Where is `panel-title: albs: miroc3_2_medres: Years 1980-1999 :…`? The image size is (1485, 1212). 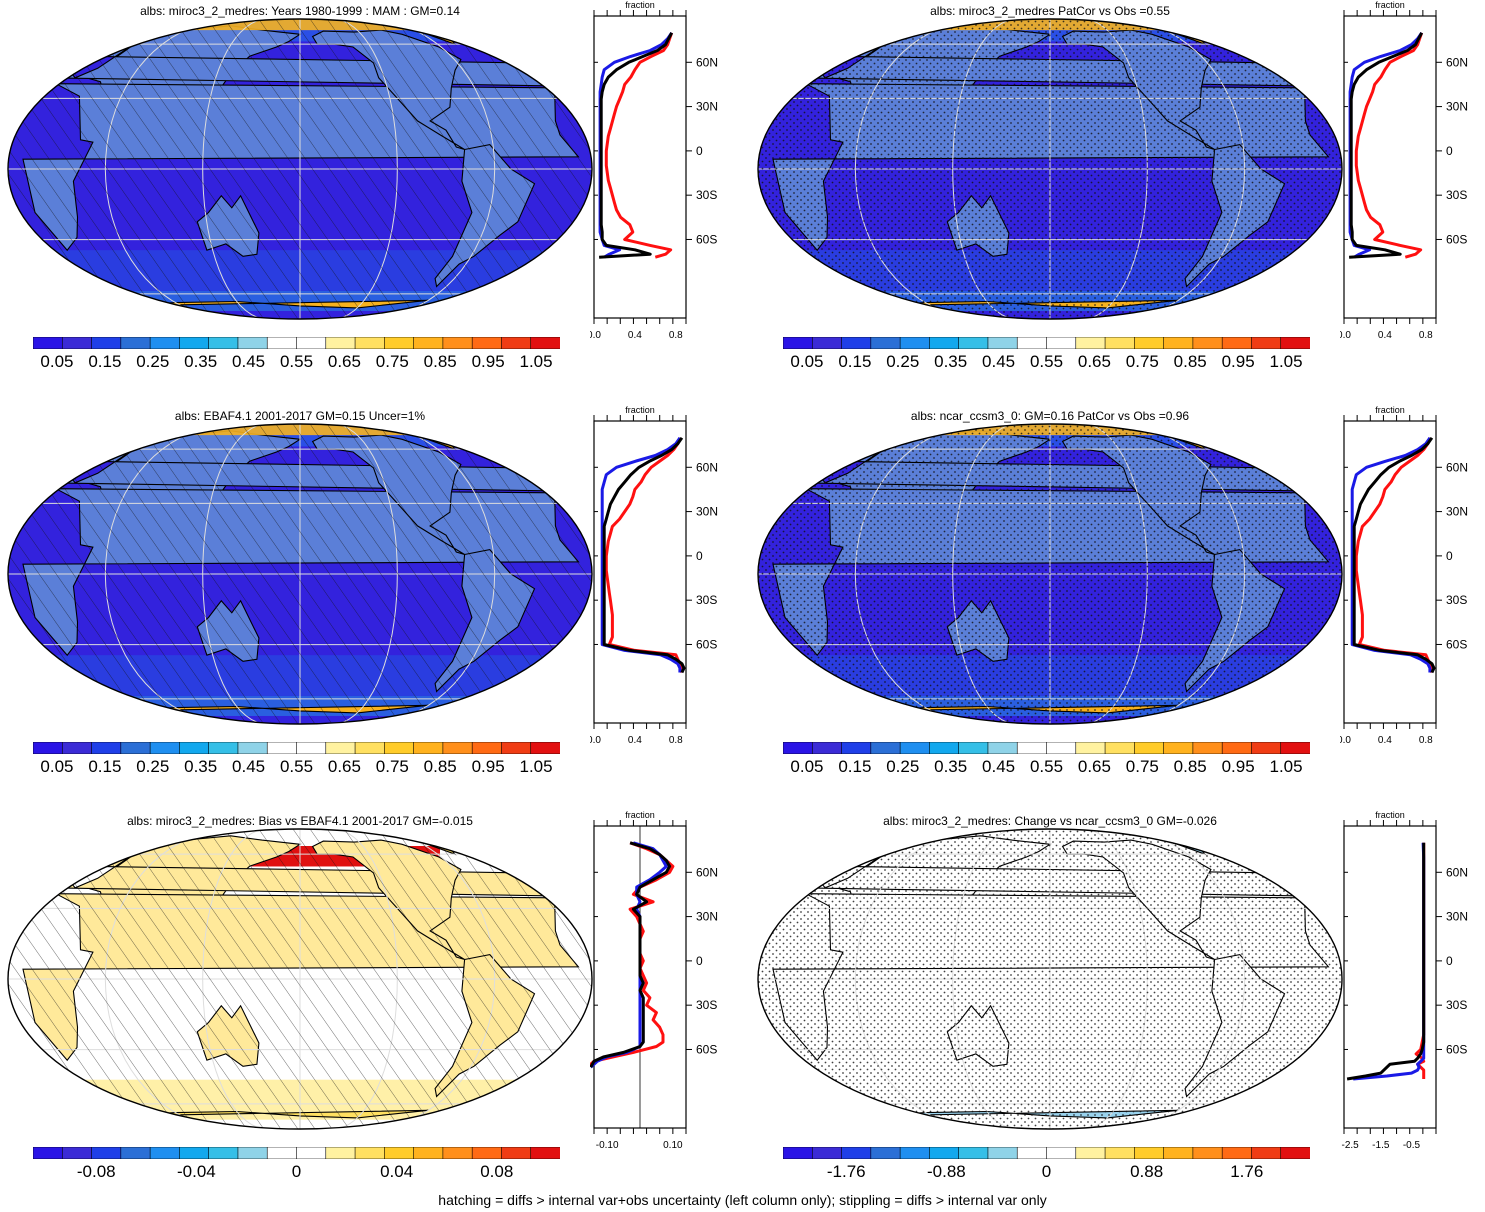 panel-title: albs: miroc3_2_medres: Years 1980-1999 :… is located at coordinates (300, 11).